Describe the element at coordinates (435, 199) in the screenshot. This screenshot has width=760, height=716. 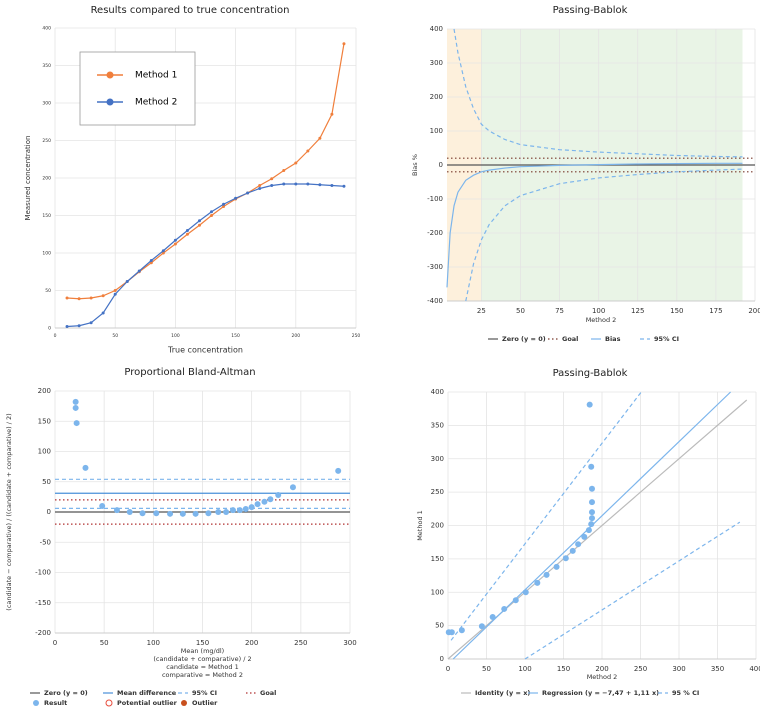
I see `y-tick-label: -100` at that location.